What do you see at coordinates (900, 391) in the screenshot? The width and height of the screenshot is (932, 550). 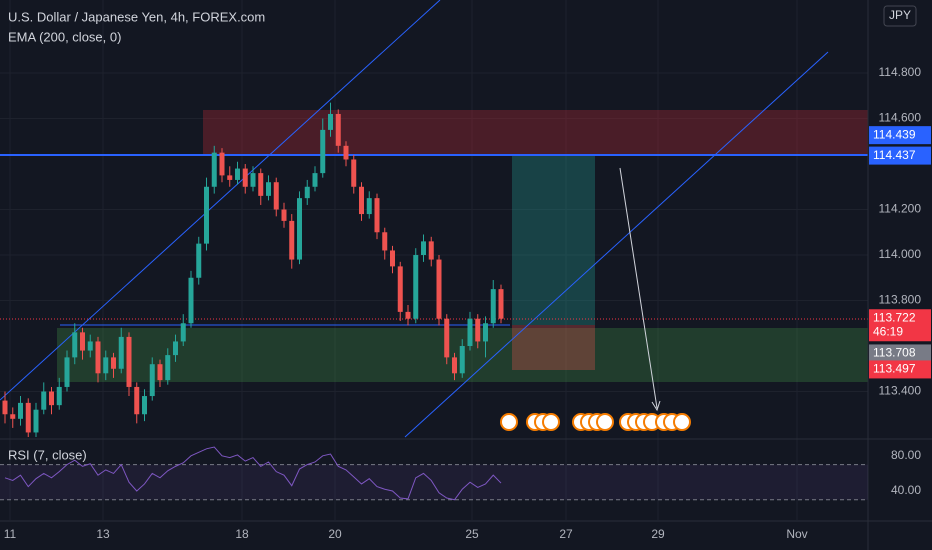 I see `y-tick-label: 113.400` at bounding box center [900, 391].